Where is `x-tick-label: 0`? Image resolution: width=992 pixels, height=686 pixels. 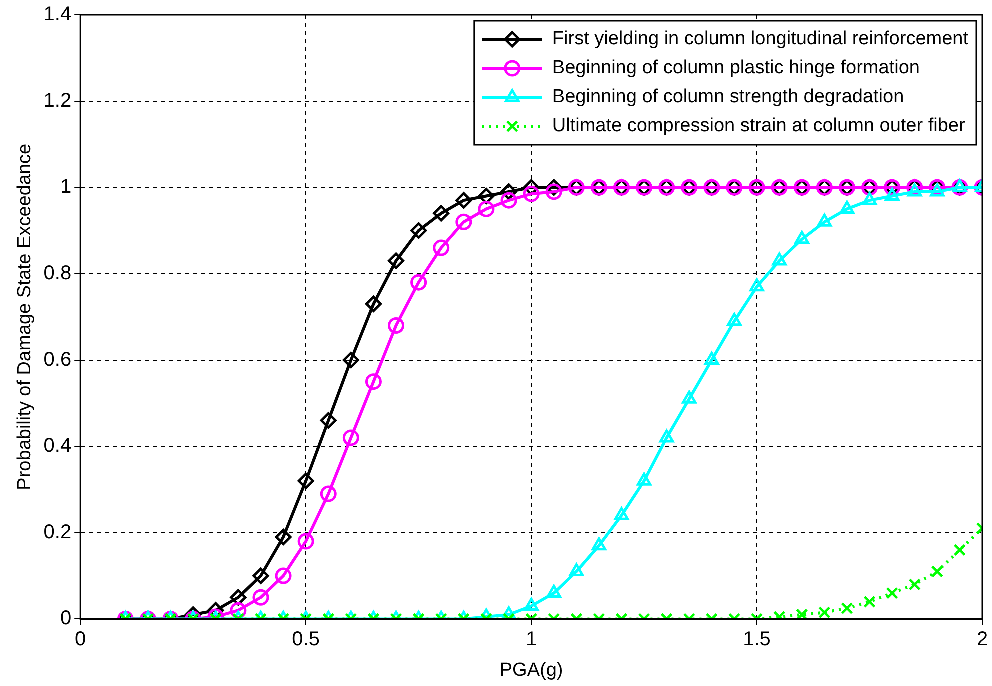 x-tick-label: 0 is located at coordinates (80, 639).